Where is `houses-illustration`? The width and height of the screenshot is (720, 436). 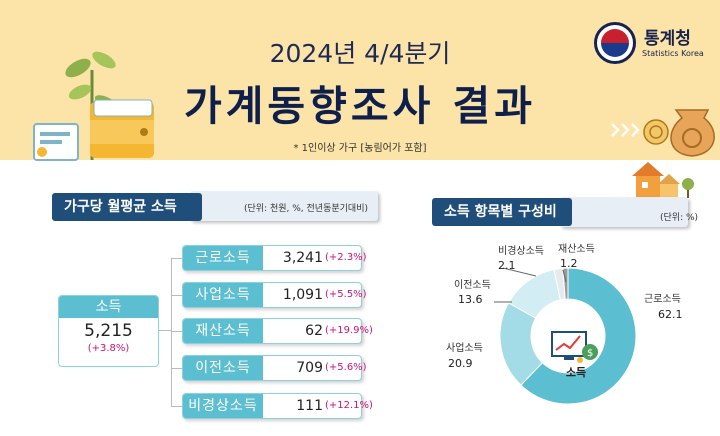 houses-illustration is located at coordinates (663, 180).